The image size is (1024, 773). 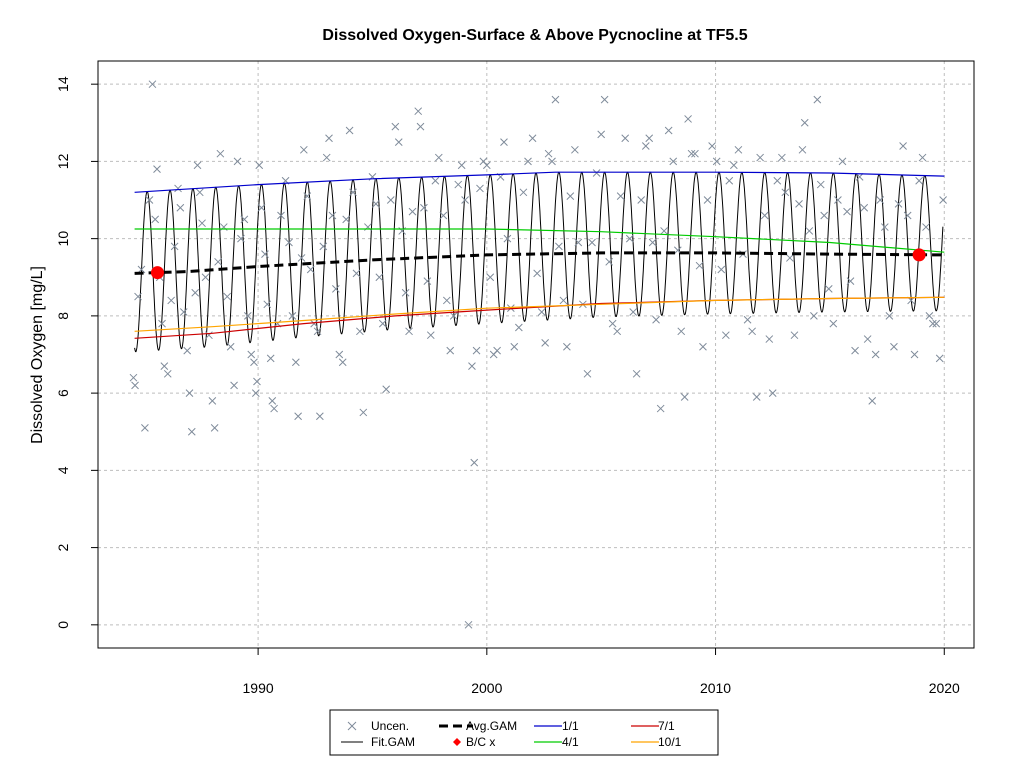 What do you see at coordinates (390, 726) in the screenshot?
I see `legend-label-uncen: Uncen.` at bounding box center [390, 726].